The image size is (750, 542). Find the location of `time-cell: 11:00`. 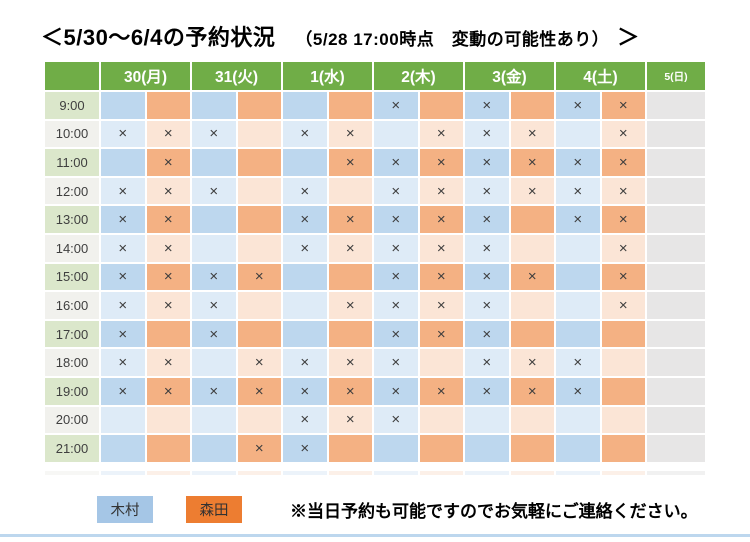

time-cell: 11:00 is located at coordinates (72, 162).